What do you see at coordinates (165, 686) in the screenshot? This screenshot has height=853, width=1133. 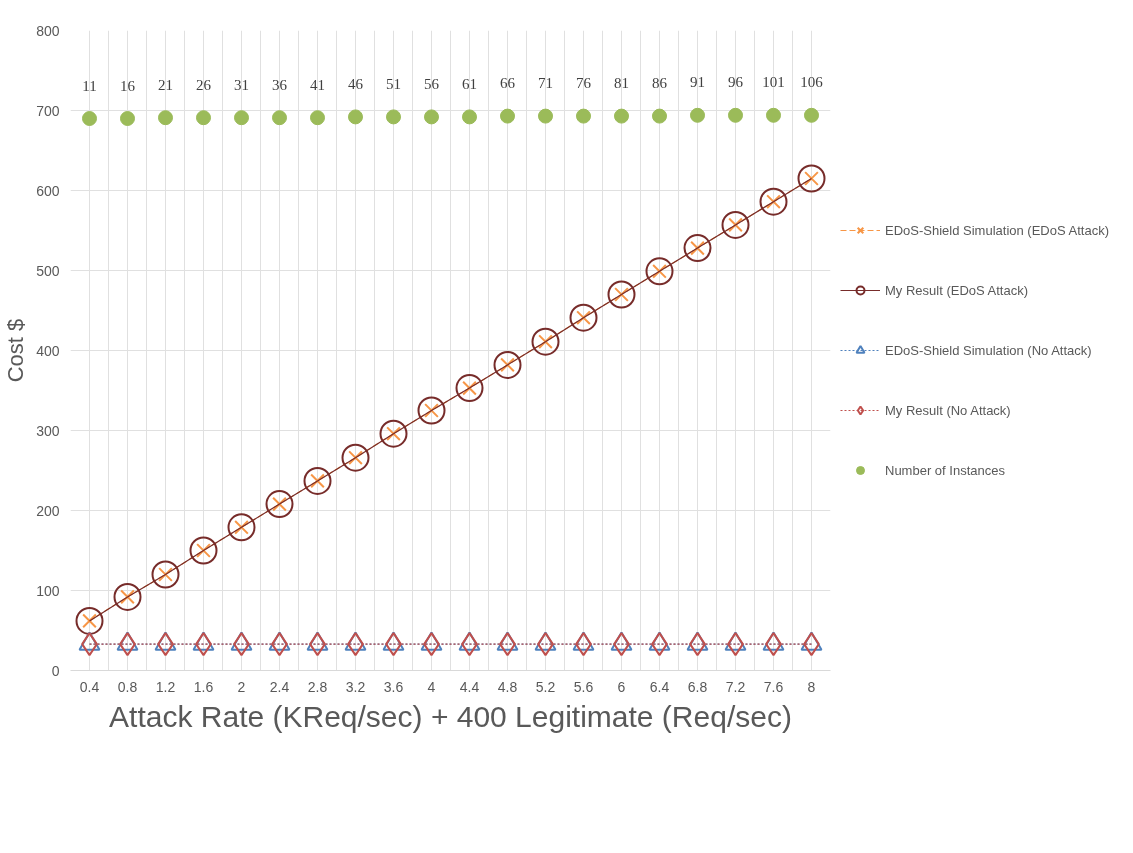 I see `x-tick-label: 1.2` at bounding box center [165, 686].